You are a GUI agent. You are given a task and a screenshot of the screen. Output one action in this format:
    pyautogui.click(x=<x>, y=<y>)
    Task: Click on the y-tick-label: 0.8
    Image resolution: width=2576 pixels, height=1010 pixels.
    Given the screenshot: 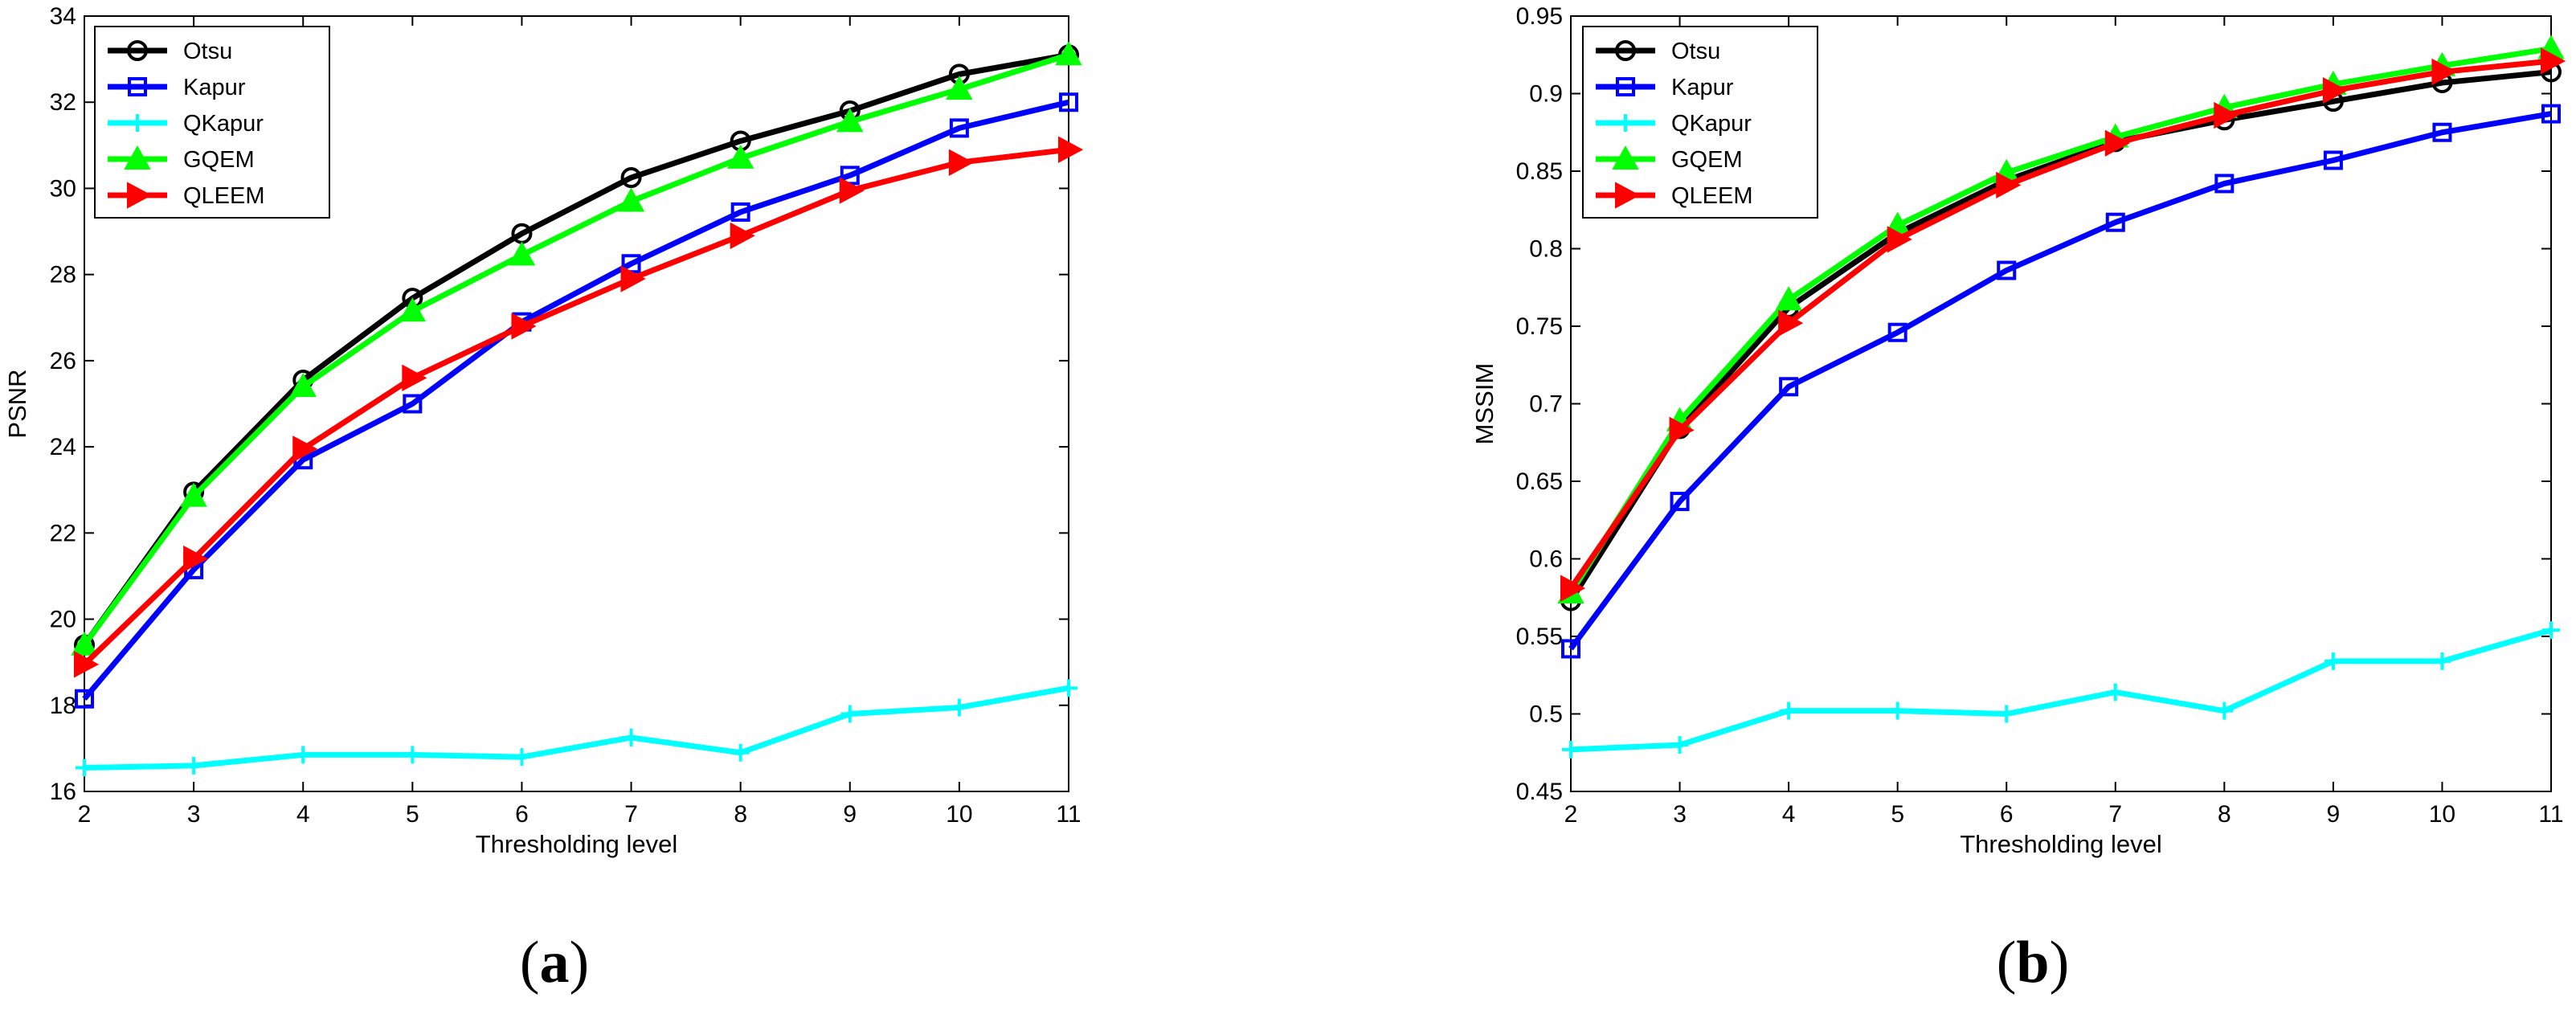 What is the action you would take?
    pyautogui.click(x=1546, y=249)
    